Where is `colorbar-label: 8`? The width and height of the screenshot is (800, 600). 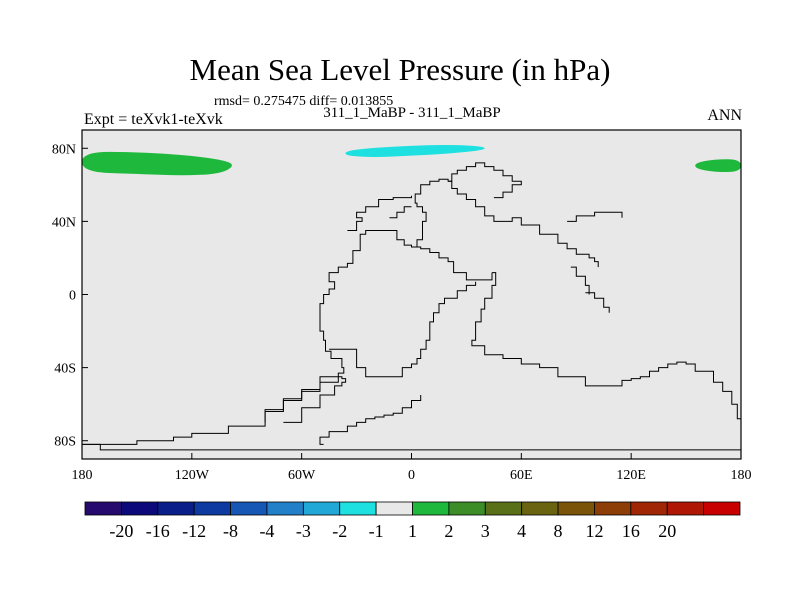
colorbar-label: 8 is located at coordinates (558, 531).